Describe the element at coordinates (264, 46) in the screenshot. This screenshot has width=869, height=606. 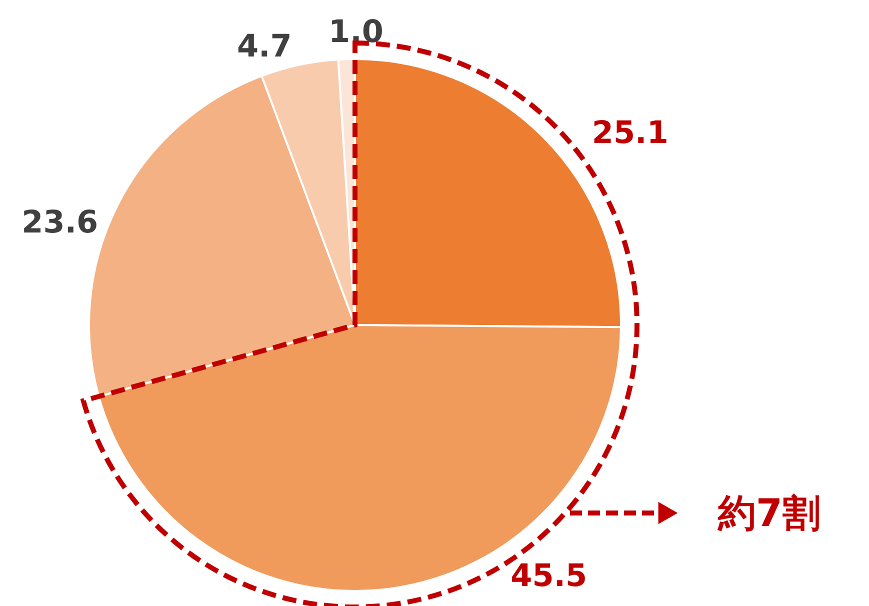
I see `data-label: 4.7` at that location.